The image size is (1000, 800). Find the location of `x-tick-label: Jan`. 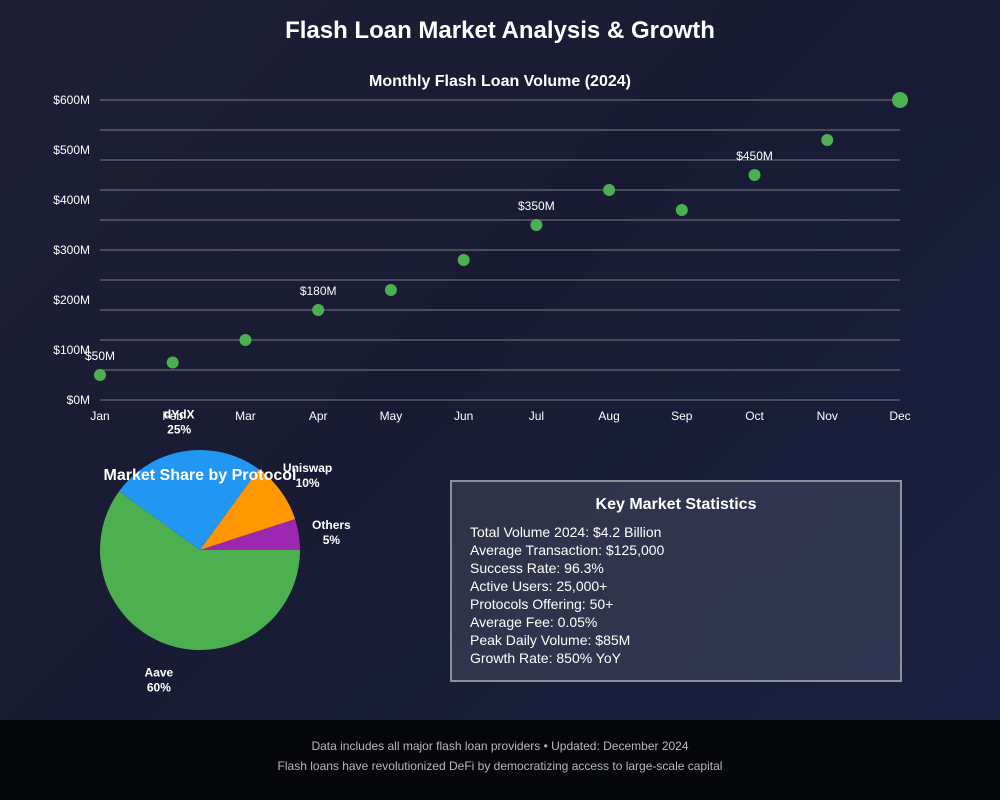

x-tick-label: Jan is located at coordinates (99, 416).